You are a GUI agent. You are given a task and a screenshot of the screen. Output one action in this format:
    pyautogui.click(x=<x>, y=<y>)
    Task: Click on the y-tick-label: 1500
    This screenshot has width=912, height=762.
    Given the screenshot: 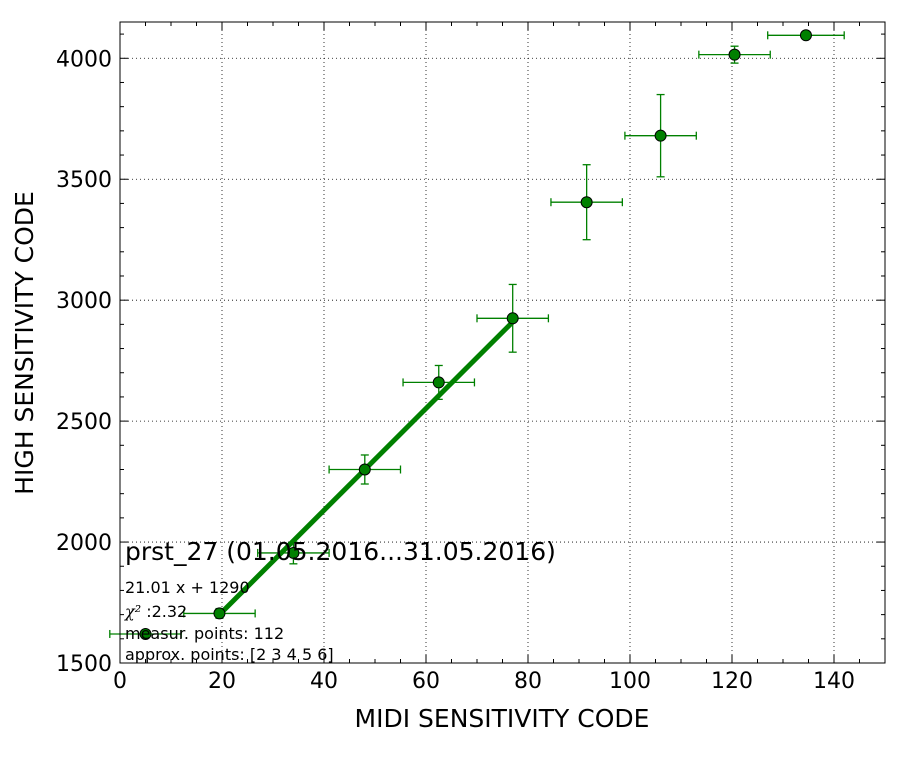 What is the action you would take?
    pyautogui.click(x=84, y=664)
    